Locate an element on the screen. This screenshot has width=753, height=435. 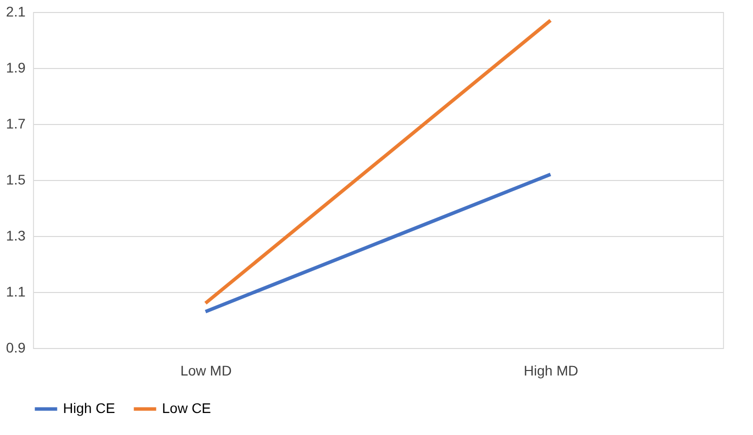
x-tick-label: Low MD is located at coordinates (206, 370).